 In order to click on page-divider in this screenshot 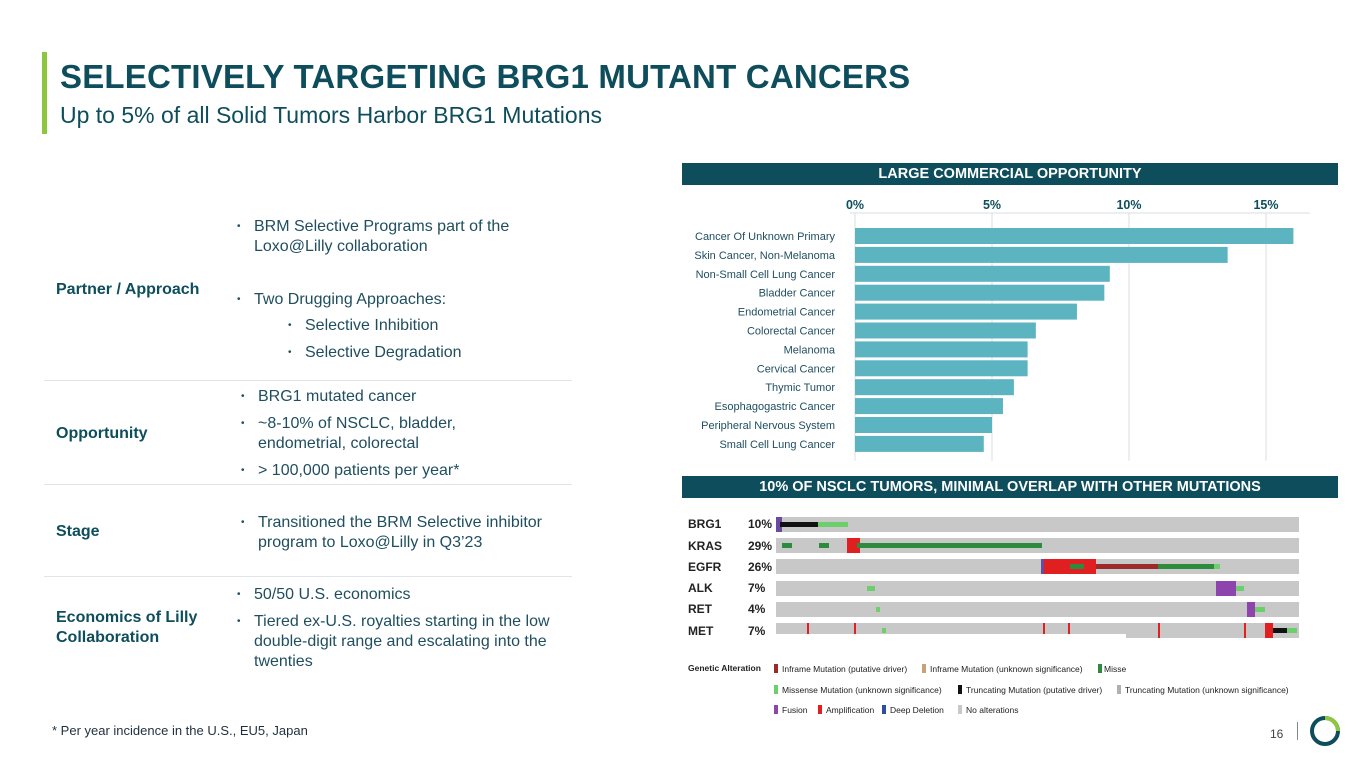, I will do `click(1297, 731)`.